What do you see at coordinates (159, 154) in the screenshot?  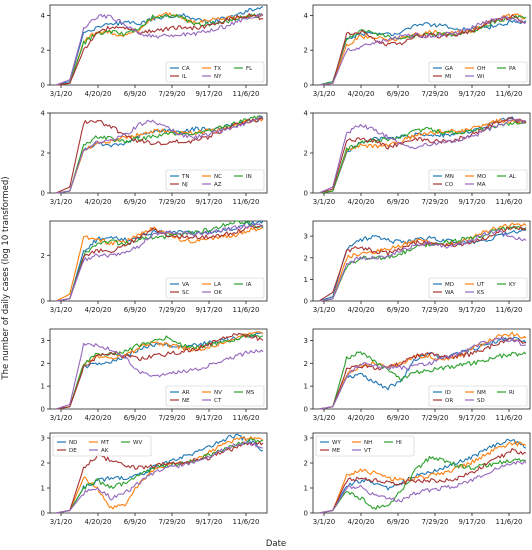 I see `series-line-az` at bounding box center [159, 154].